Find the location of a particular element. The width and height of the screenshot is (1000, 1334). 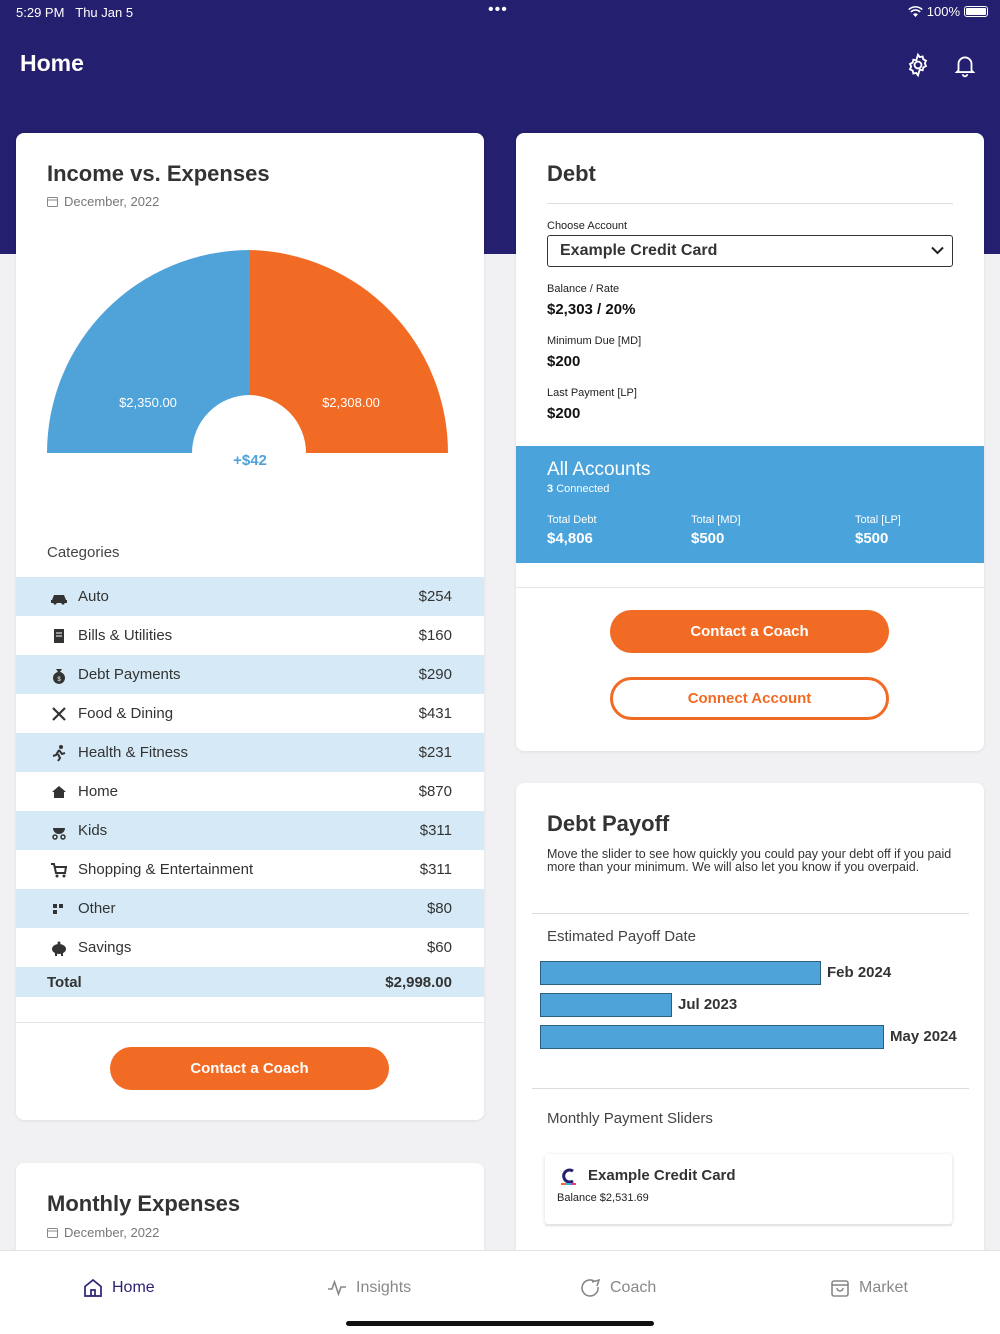

status-bar: 5:29 PM Thu Jan 5 ••• 100% is located at coordinates (500, 12).